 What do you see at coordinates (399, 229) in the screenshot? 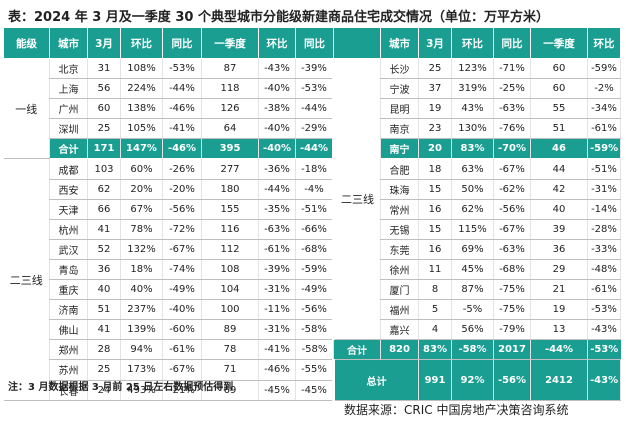
I see `city-cell: 无锡` at bounding box center [399, 229].